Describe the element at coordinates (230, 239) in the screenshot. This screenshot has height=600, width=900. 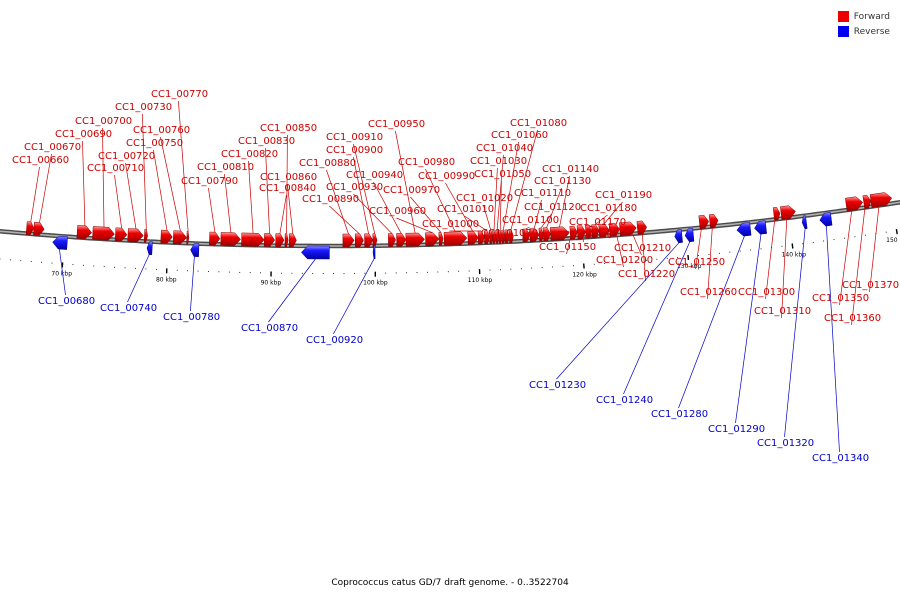
I see `gene-cc1_00810-forward-arrow` at that location.